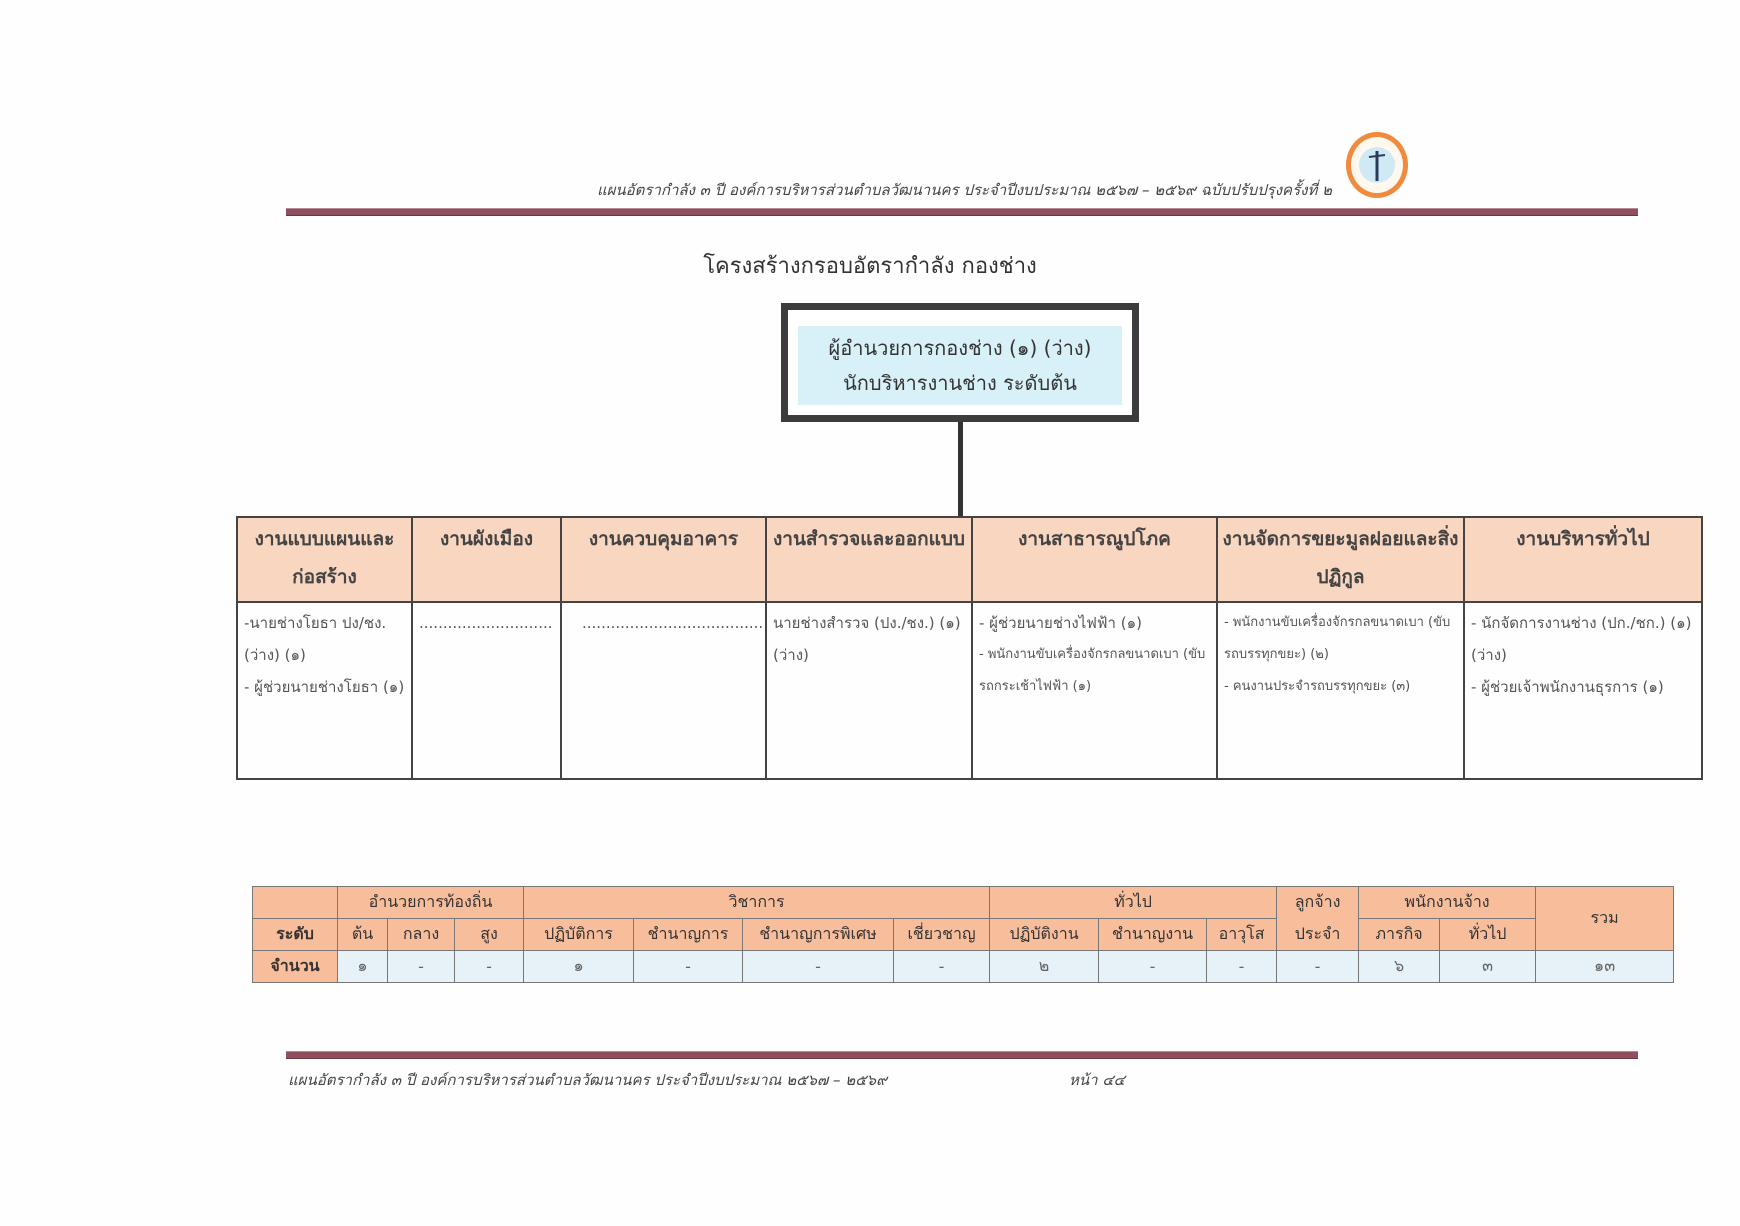  I want to click on count-cell: ๖, so click(1399, 966).